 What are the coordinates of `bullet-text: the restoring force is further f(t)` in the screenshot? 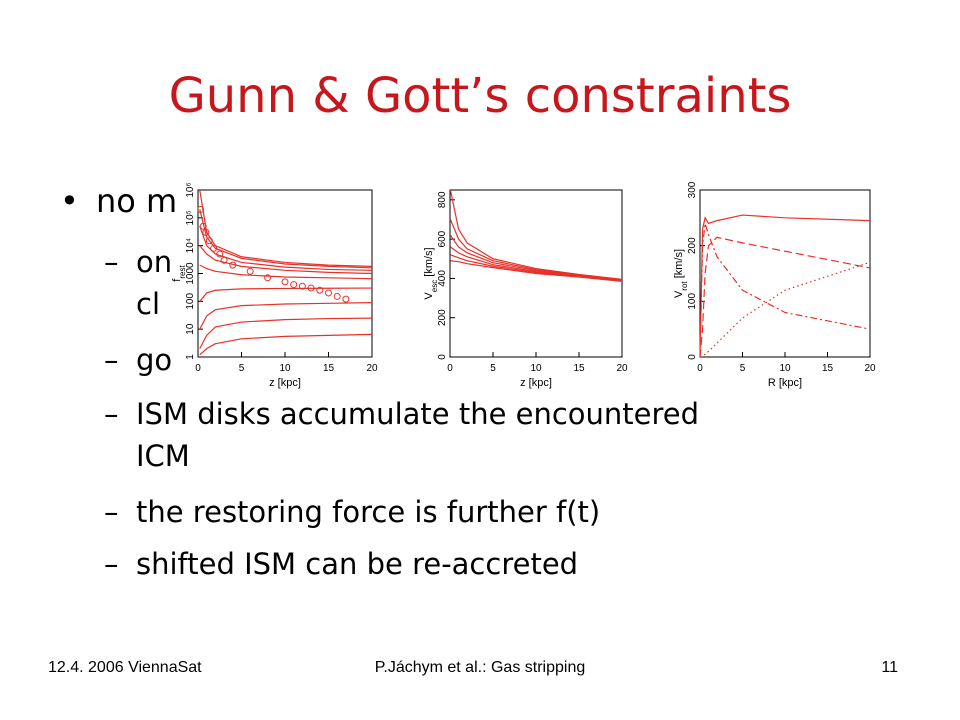 It's located at (368, 512).